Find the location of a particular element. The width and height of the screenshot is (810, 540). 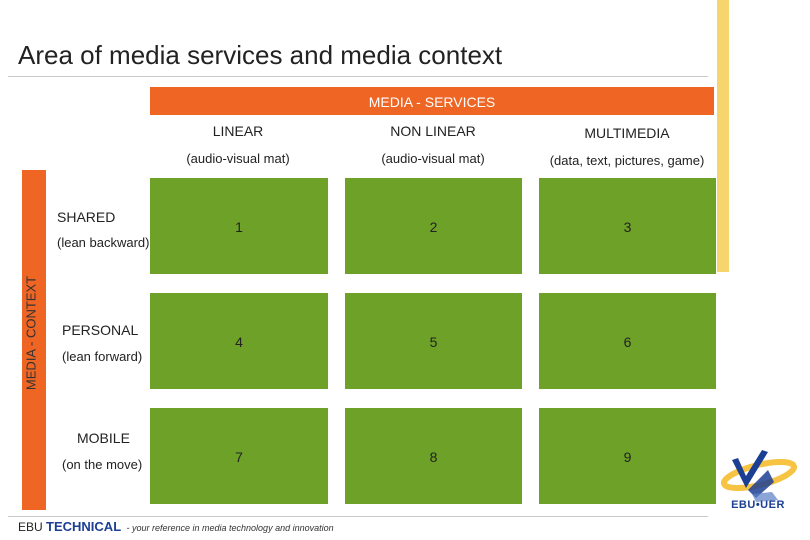

grid-cell: 5 is located at coordinates (433, 341).